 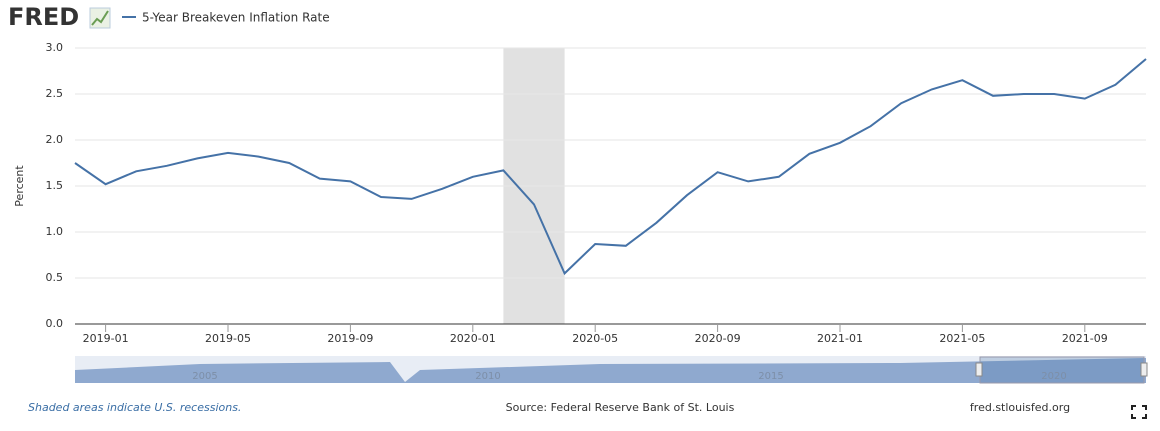 What do you see at coordinates (19, 186) in the screenshot?
I see `y-axis-label: Percent` at bounding box center [19, 186].